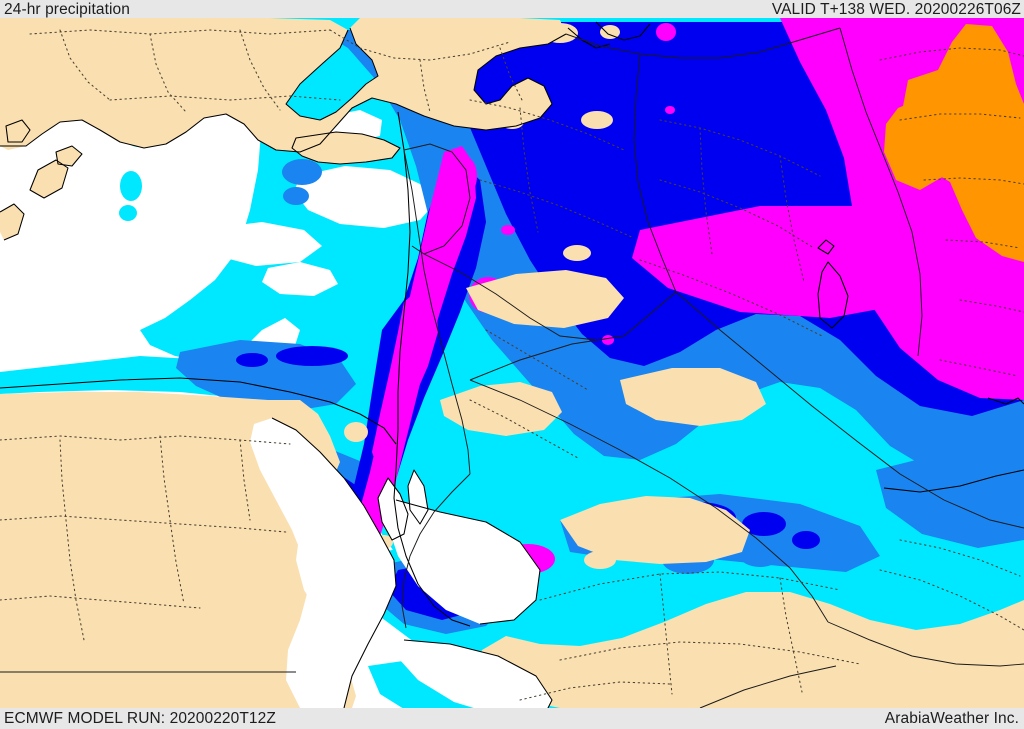 The height and width of the screenshot is (729, 1024). Describe the element at coordinates (401, 567) in the screenshot. I see `red-sea-water` at that location.